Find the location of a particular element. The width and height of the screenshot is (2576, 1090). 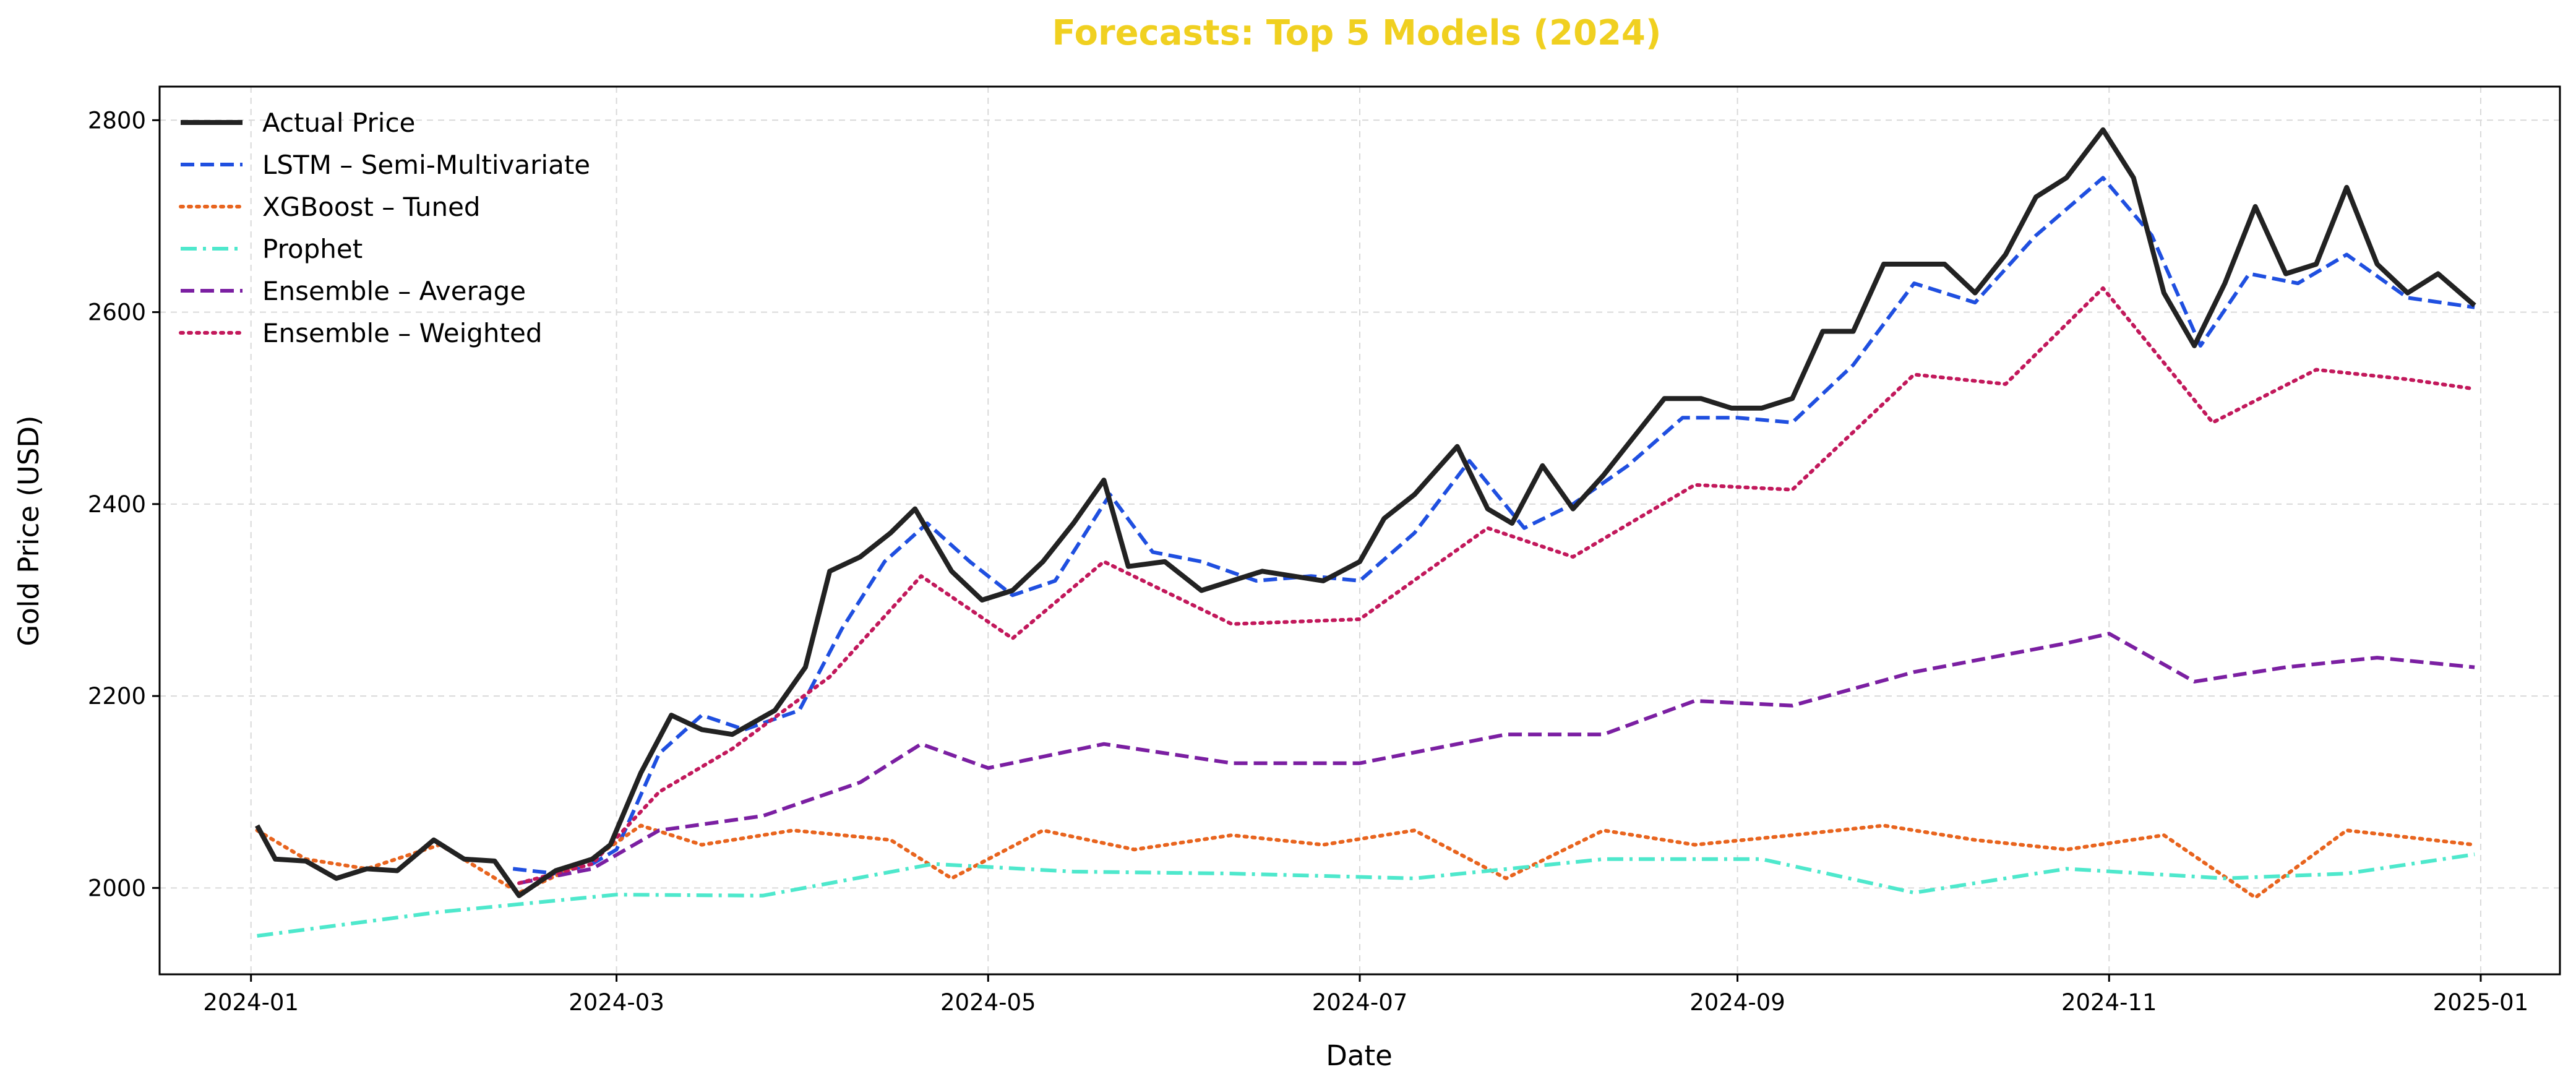

x-axis-label: Date is located at coordinates (1359, 1055).